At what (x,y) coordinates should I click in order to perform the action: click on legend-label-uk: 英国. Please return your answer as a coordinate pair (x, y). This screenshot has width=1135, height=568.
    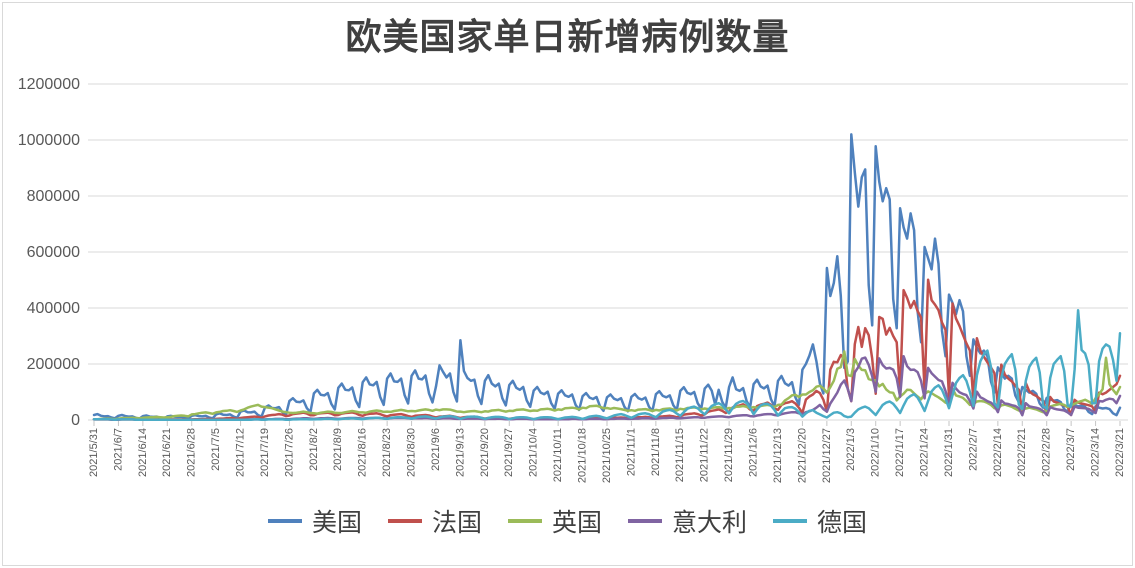
    Looking at the image, I should click on (576, 522).